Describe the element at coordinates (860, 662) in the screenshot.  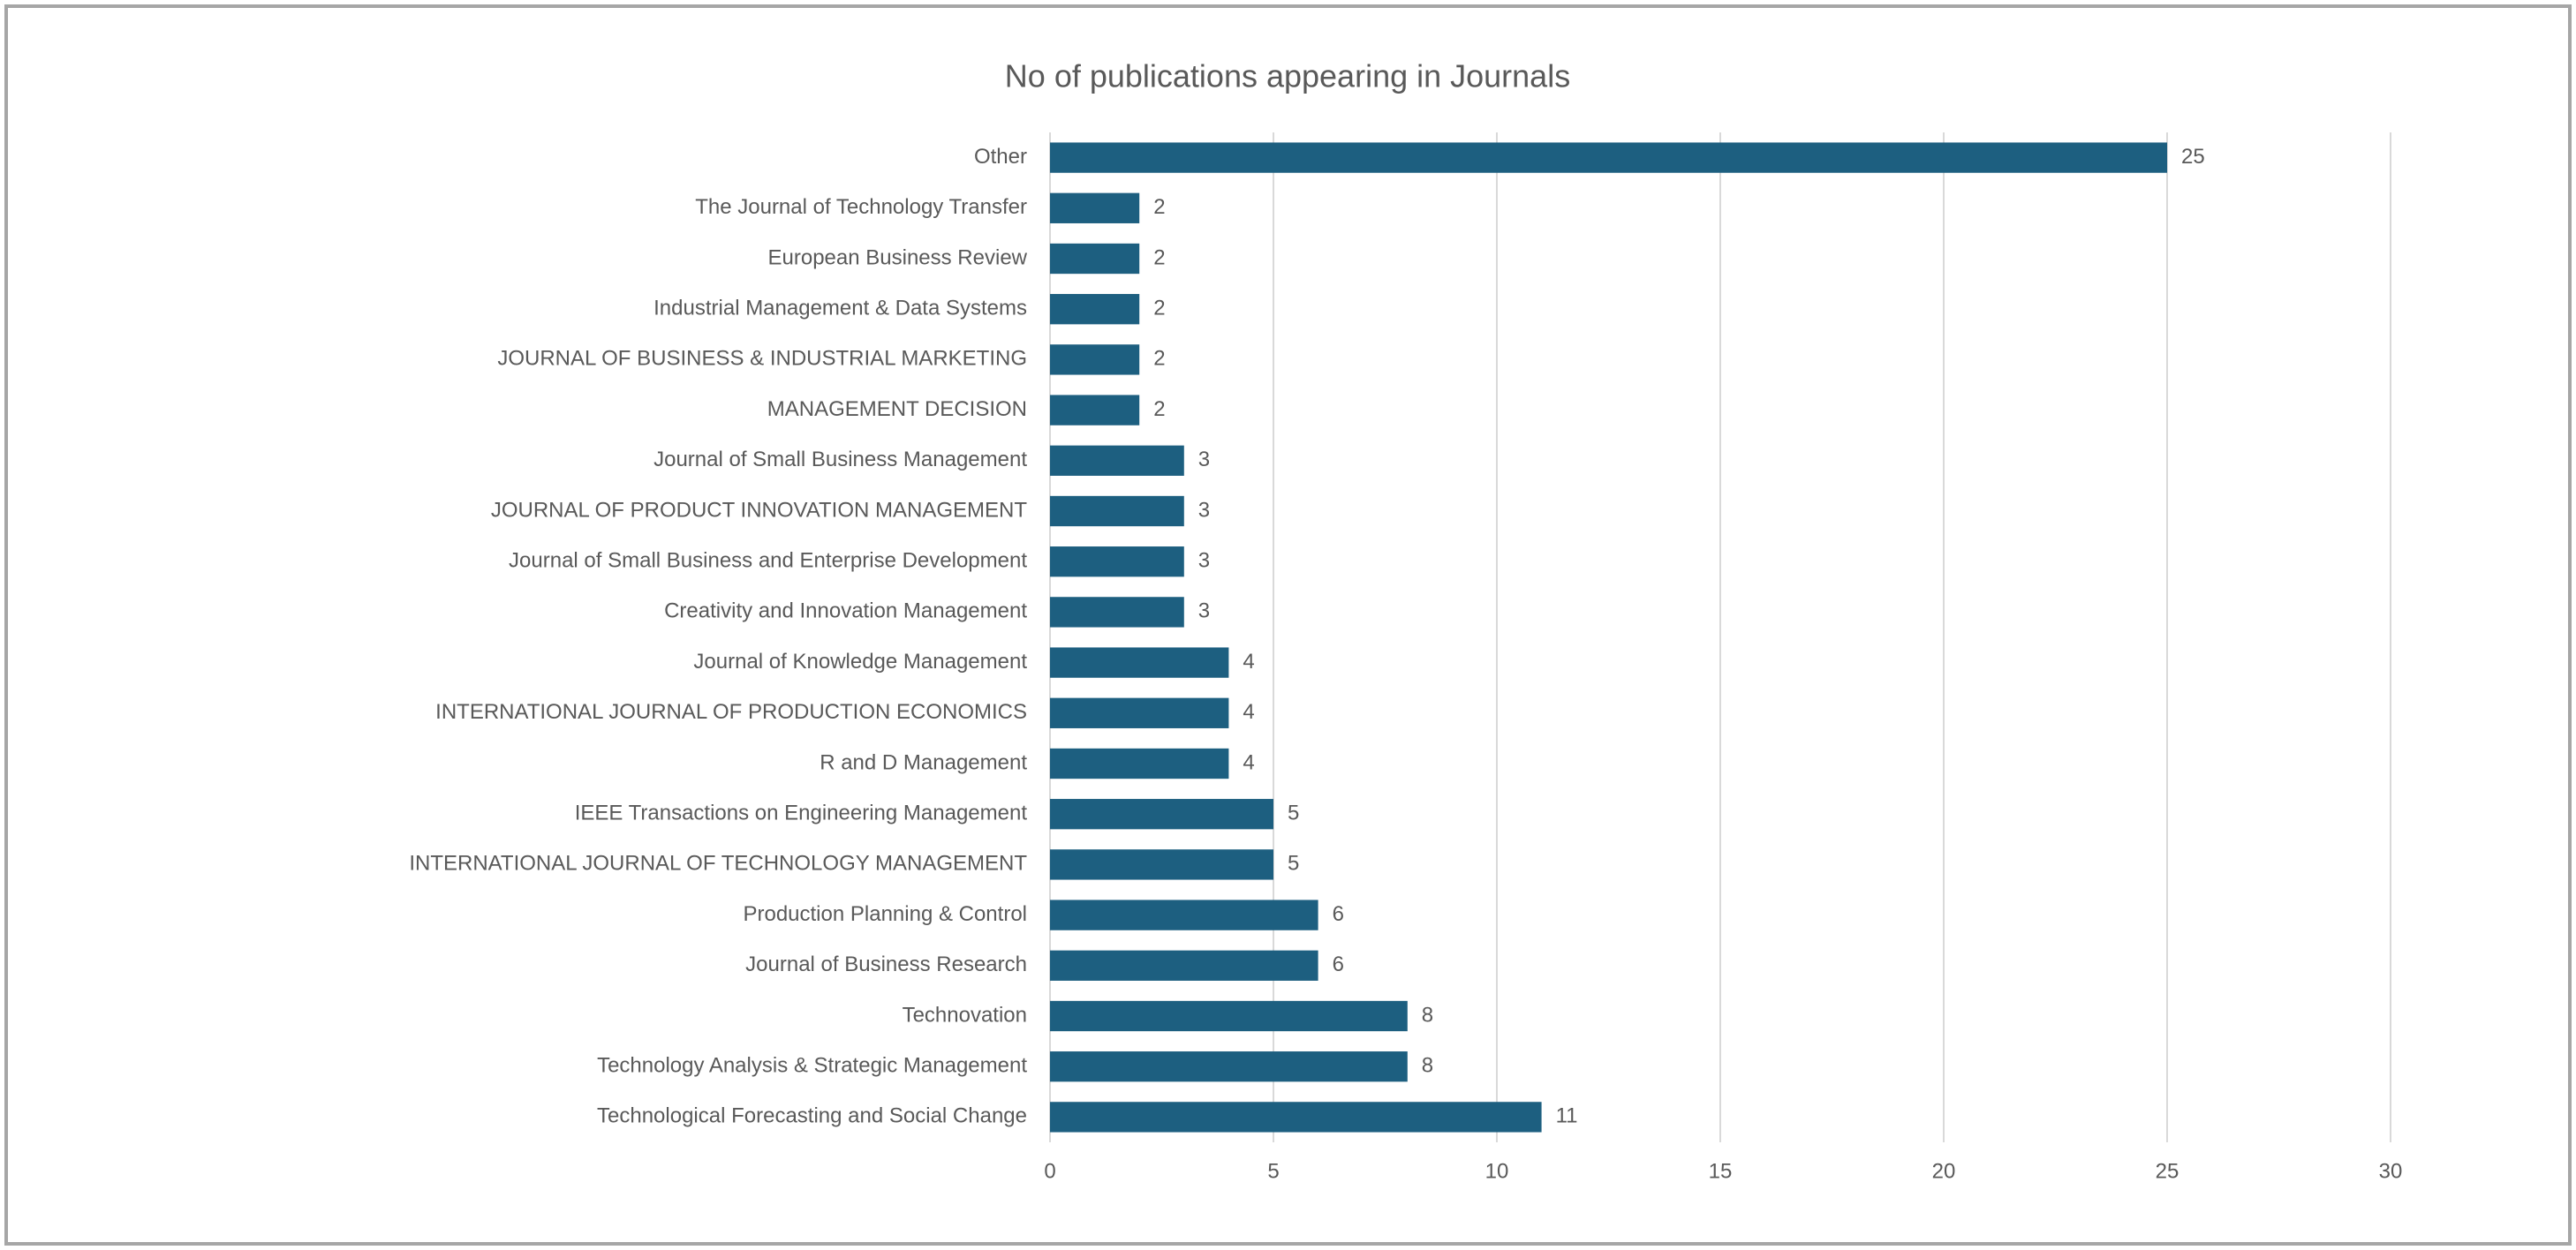
I see `y-tick-label: Journal of Knowledge Management` at that location.